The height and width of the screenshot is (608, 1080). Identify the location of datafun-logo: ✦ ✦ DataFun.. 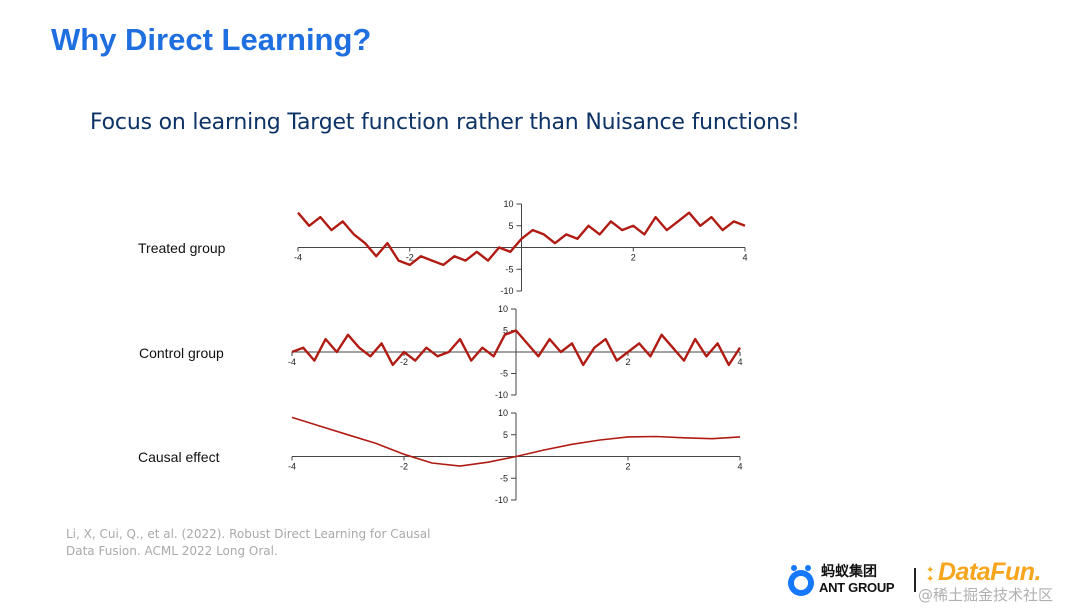
(1001, 578).